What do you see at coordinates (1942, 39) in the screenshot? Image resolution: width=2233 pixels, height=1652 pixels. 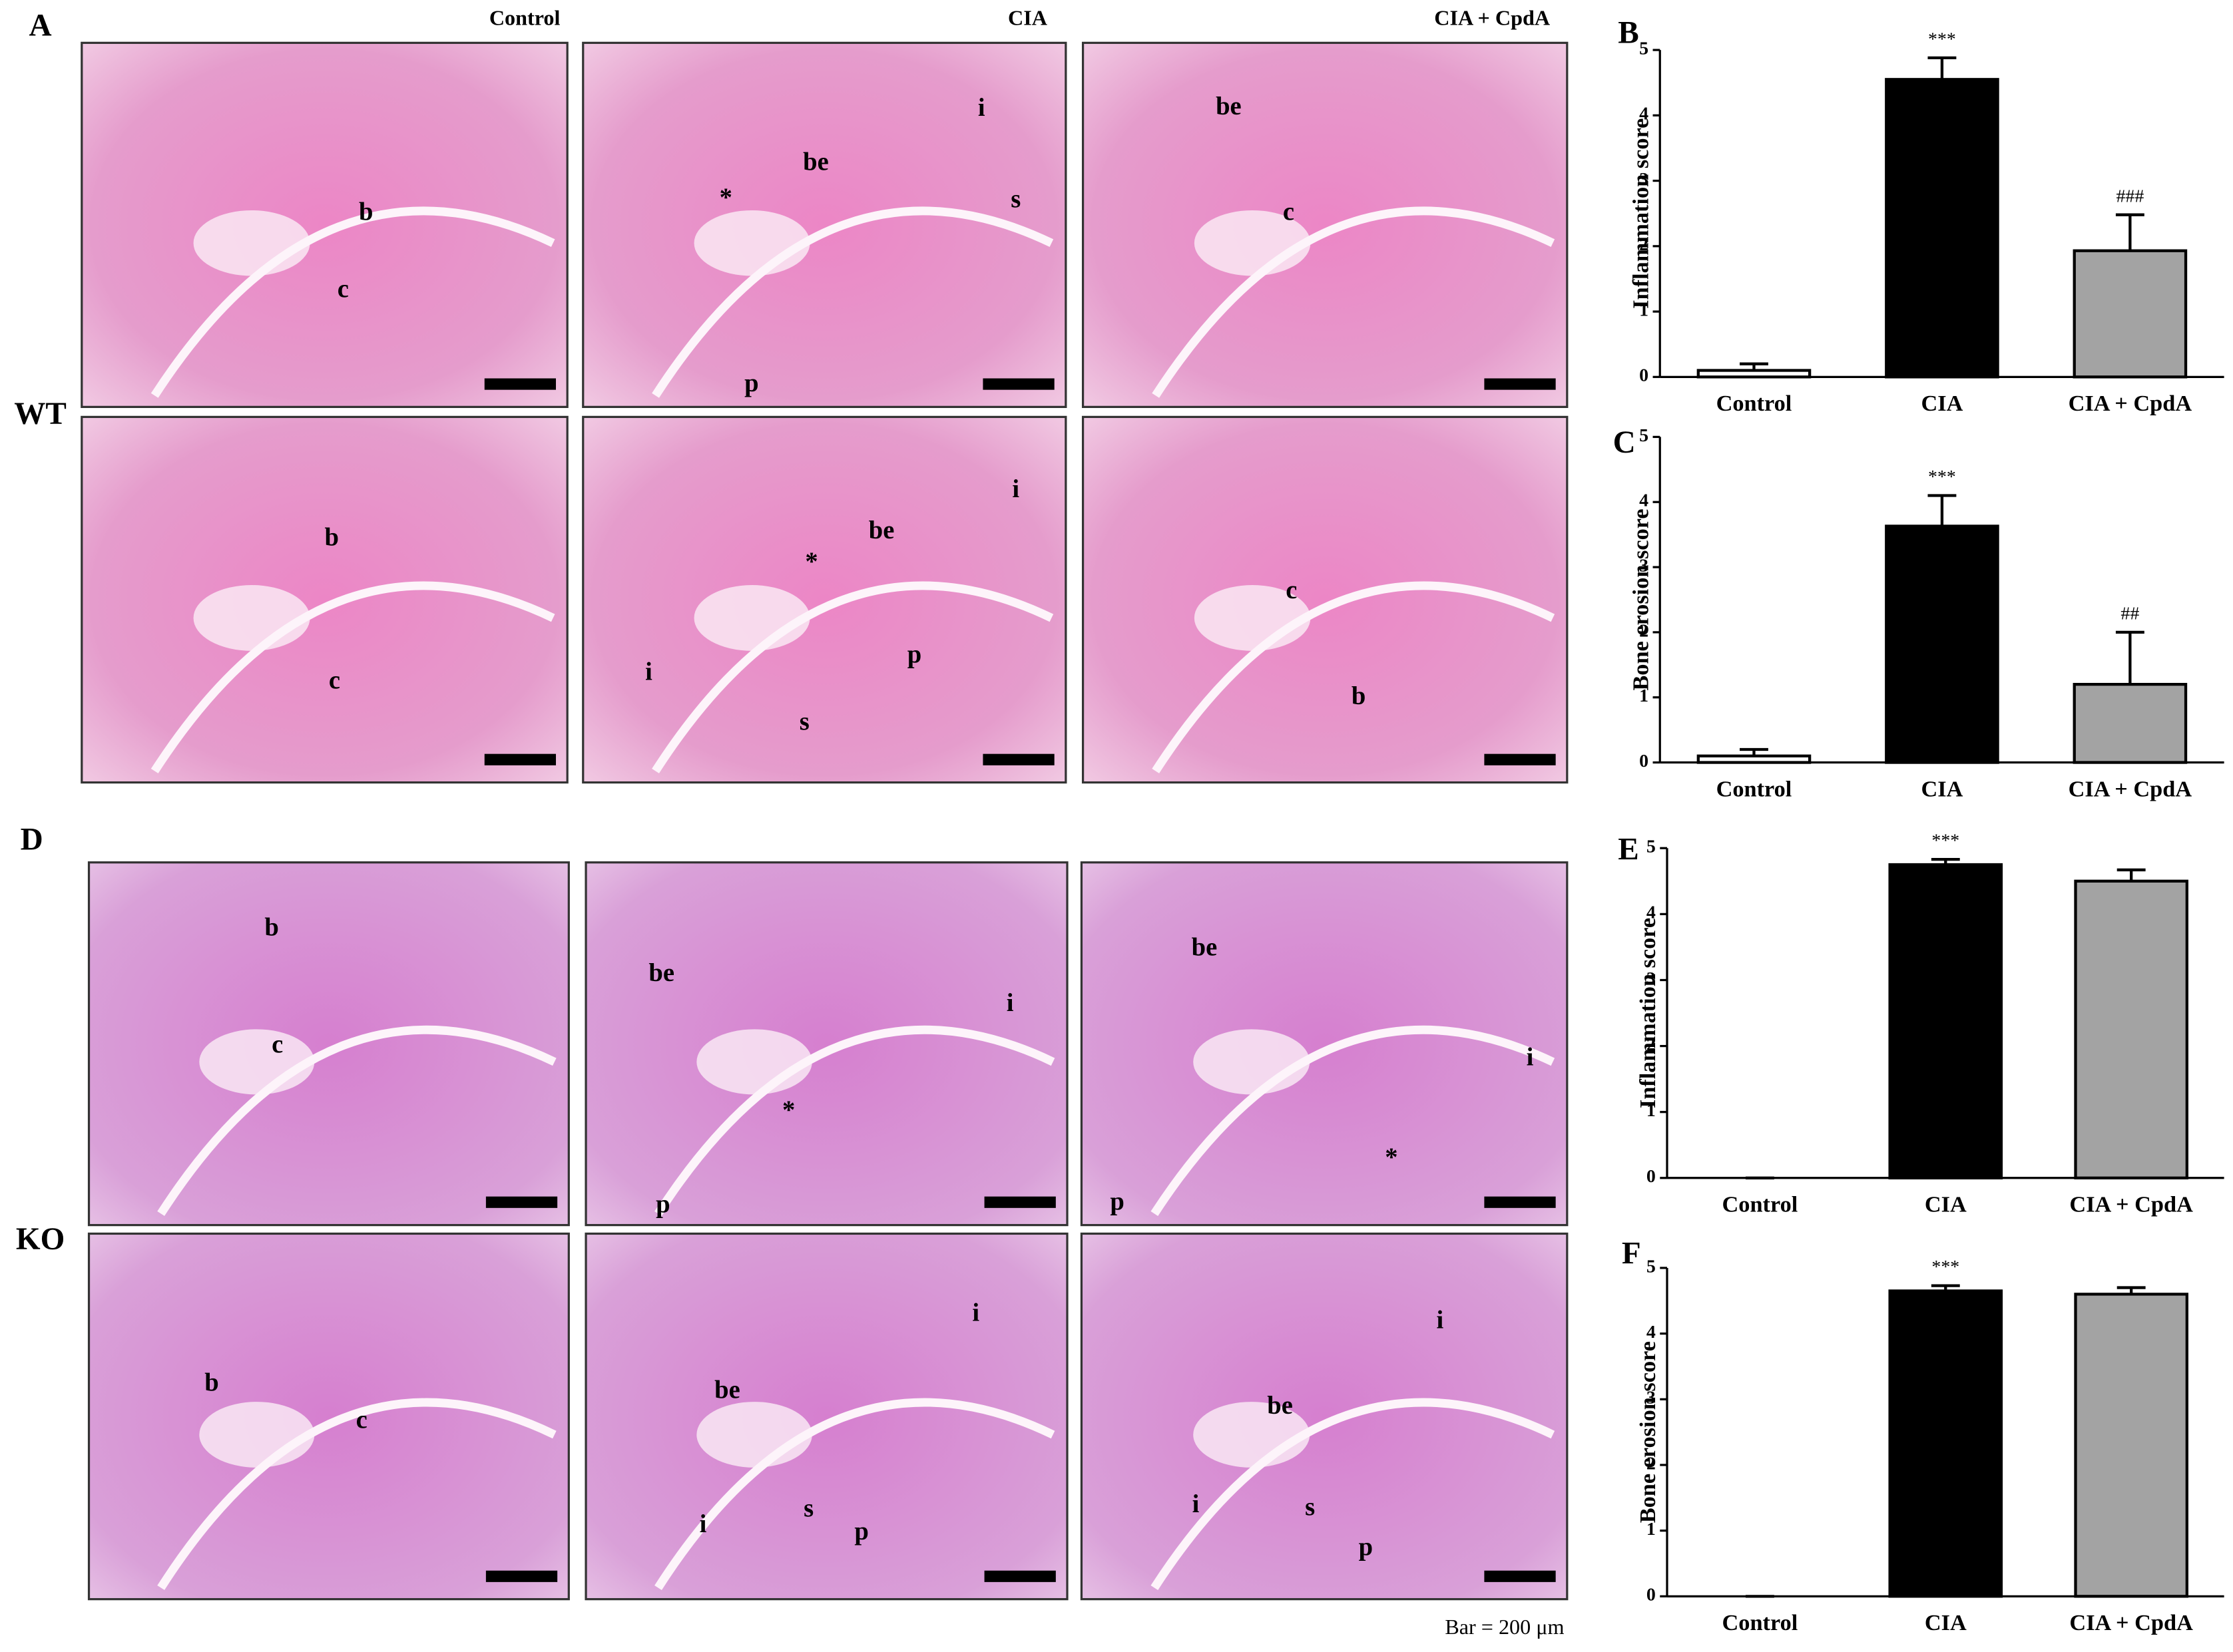 I see `significance-mark: ***` at bounding box center [1942, 39].